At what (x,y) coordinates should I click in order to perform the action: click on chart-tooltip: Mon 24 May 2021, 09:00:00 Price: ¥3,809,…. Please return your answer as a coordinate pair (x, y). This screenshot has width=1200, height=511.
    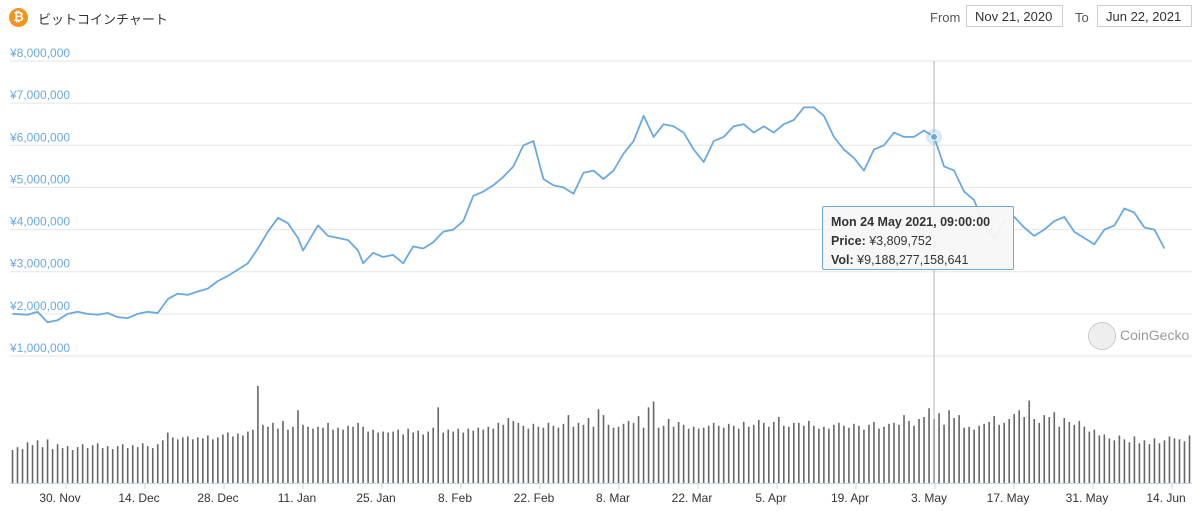
    Looking at the image, I should click on (918, 238).